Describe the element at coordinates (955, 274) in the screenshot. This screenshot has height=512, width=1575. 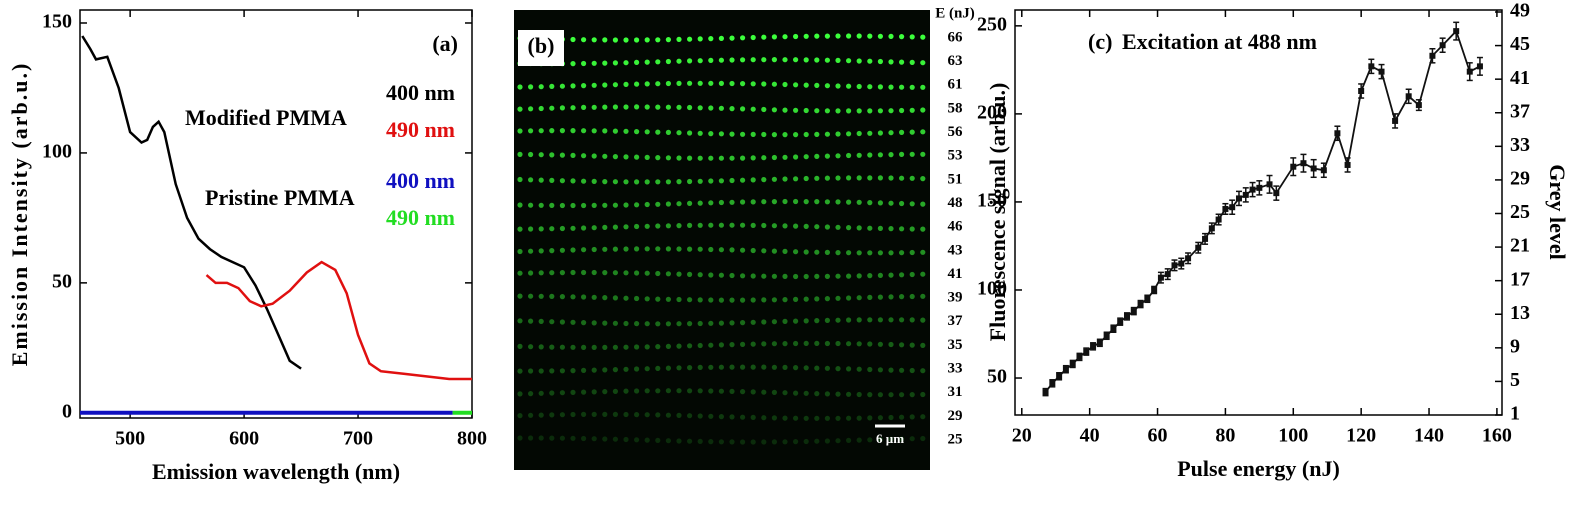
I see `row-label: 41` at that location.